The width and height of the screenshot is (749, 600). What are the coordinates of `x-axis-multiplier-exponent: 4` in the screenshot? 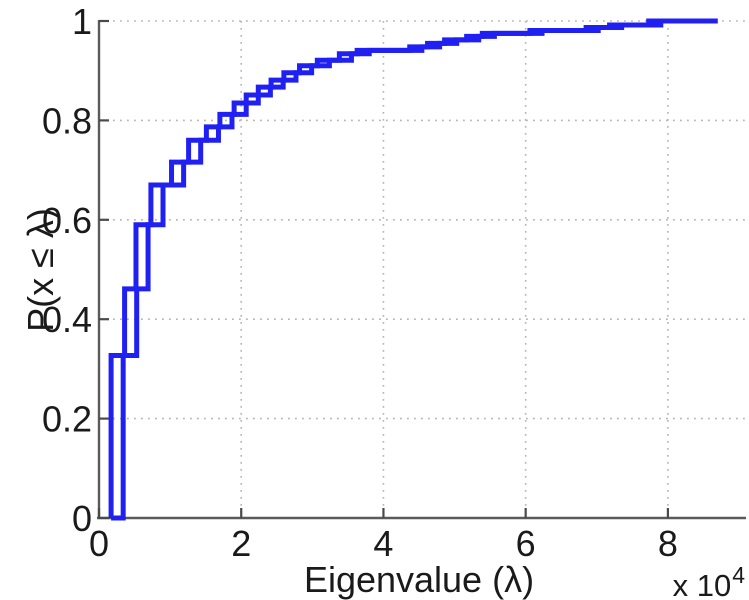 It's located at (738, 575).